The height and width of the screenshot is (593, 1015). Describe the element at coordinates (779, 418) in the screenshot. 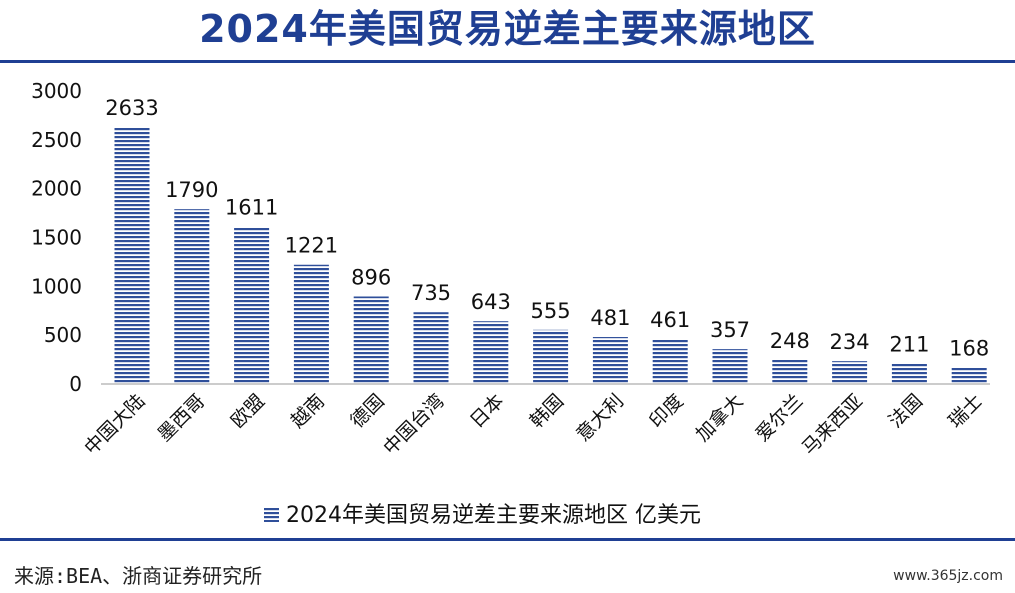

I see `x-tick-label: 爱尔兰` at that location.